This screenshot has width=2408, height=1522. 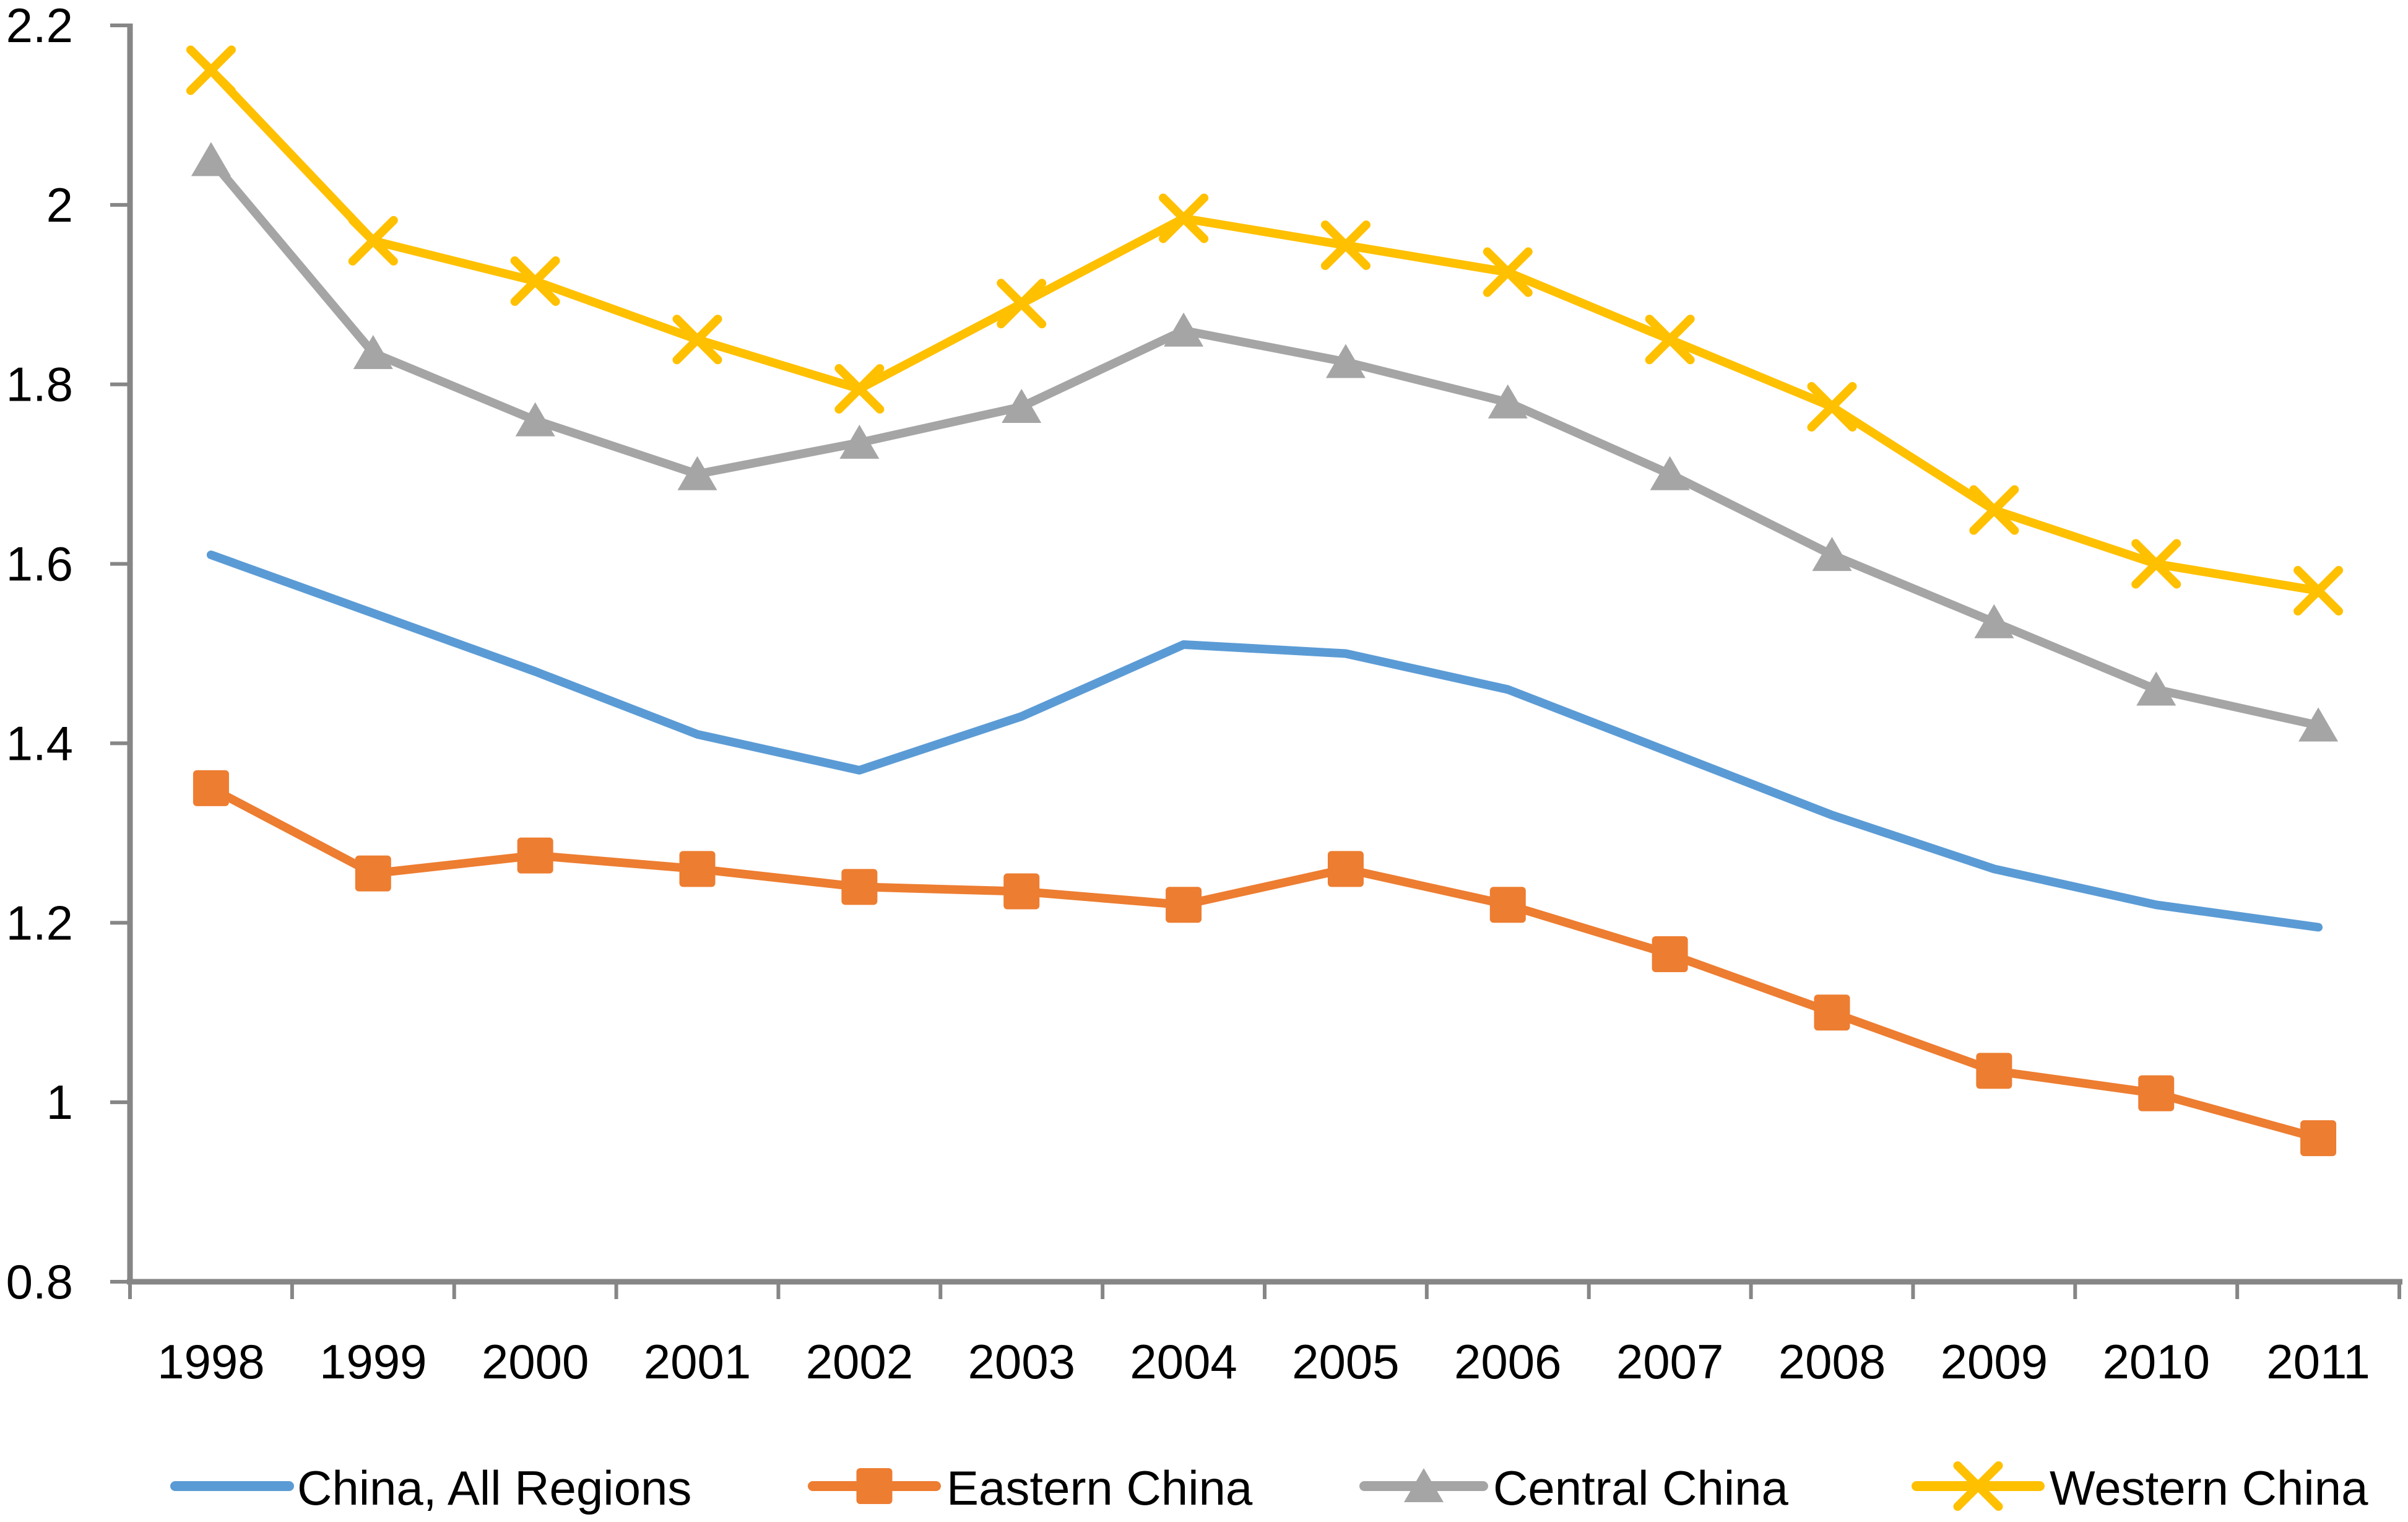 What do you see at coordinates (1021, 1361) in the screenshot?
I see `x-tick-label: 2003` at bounding box center [1021, 1361].